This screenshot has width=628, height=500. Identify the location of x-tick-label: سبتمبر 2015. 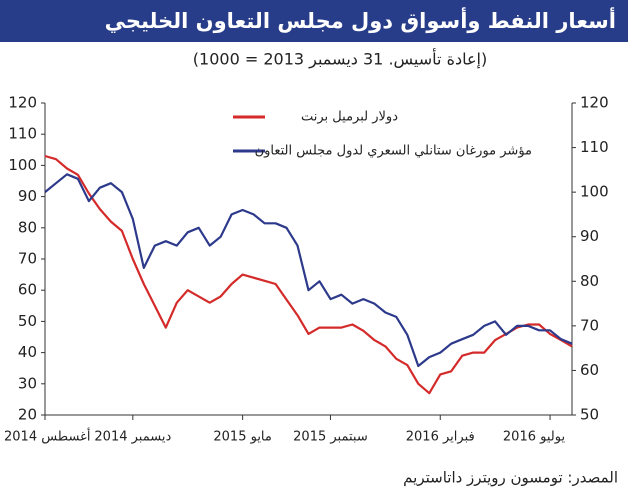
(330, 437).